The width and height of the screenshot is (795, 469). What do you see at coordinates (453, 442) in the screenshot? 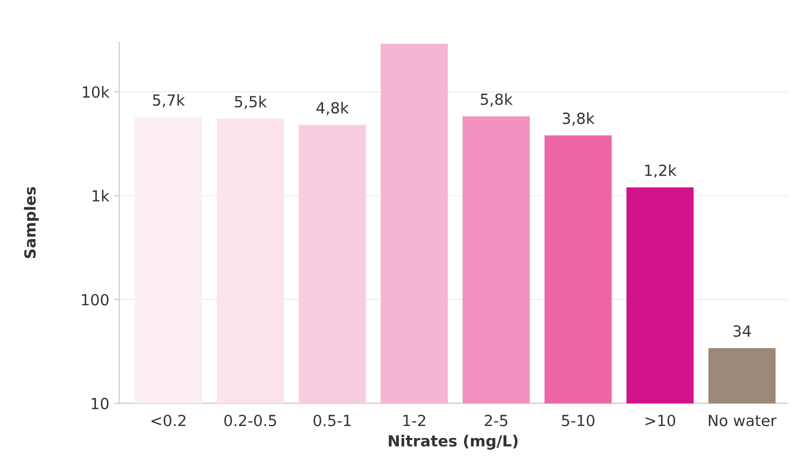
I see `x-axis-title: Nitrates (mg/L)` at bounding box center [453, 442].